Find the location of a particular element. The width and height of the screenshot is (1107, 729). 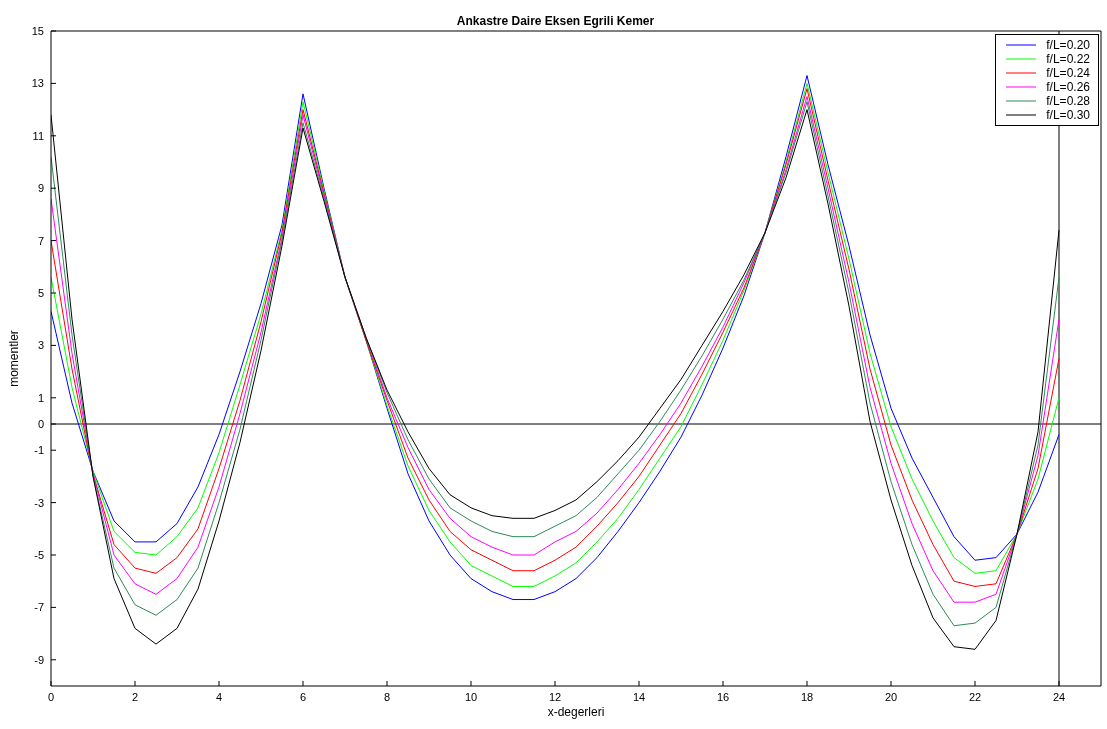

y-tick-label: -7 is located at coordinates (39, 607).